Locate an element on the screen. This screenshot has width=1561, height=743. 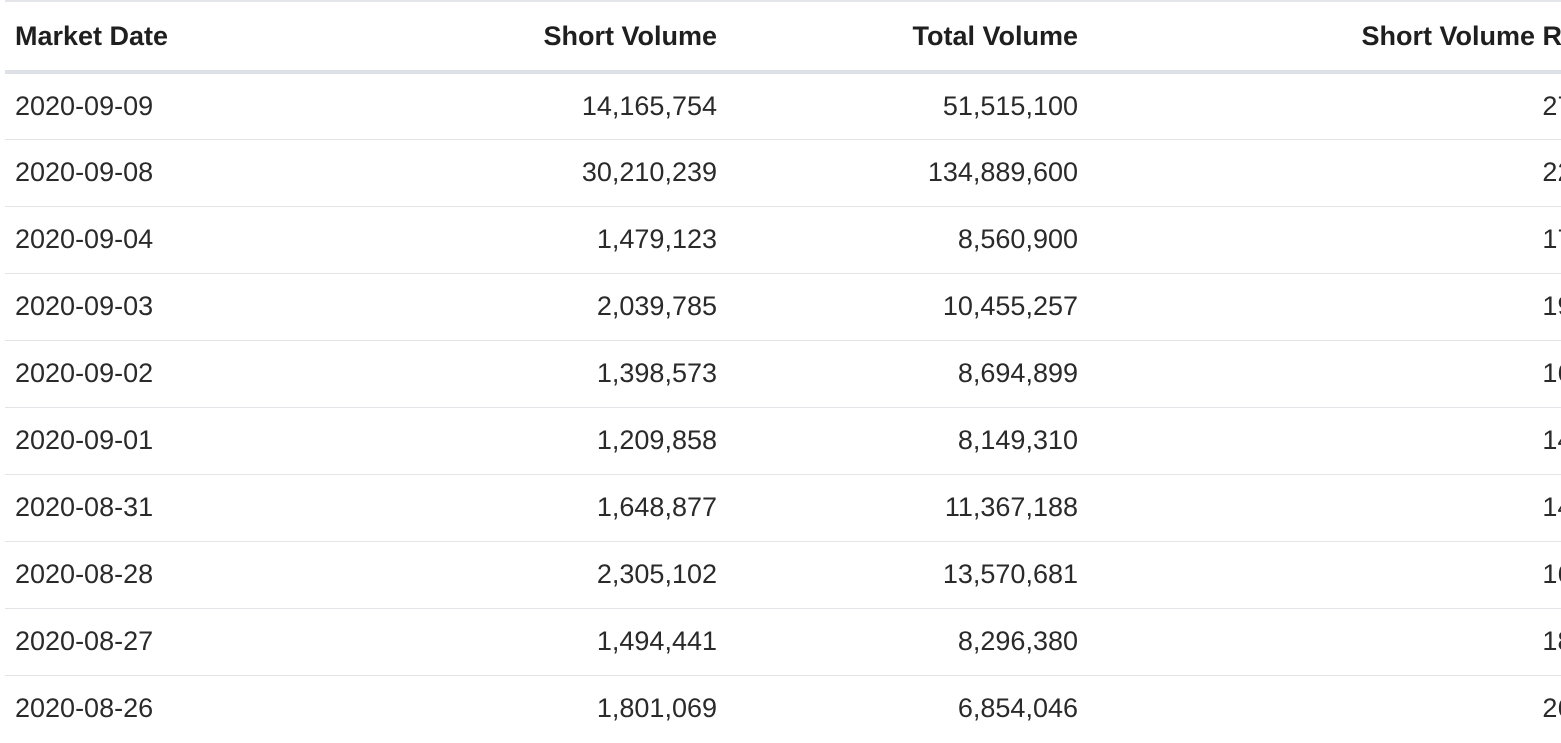
cell-short-volume-ratio: 17.28 is located at coordinates (1324, 240).